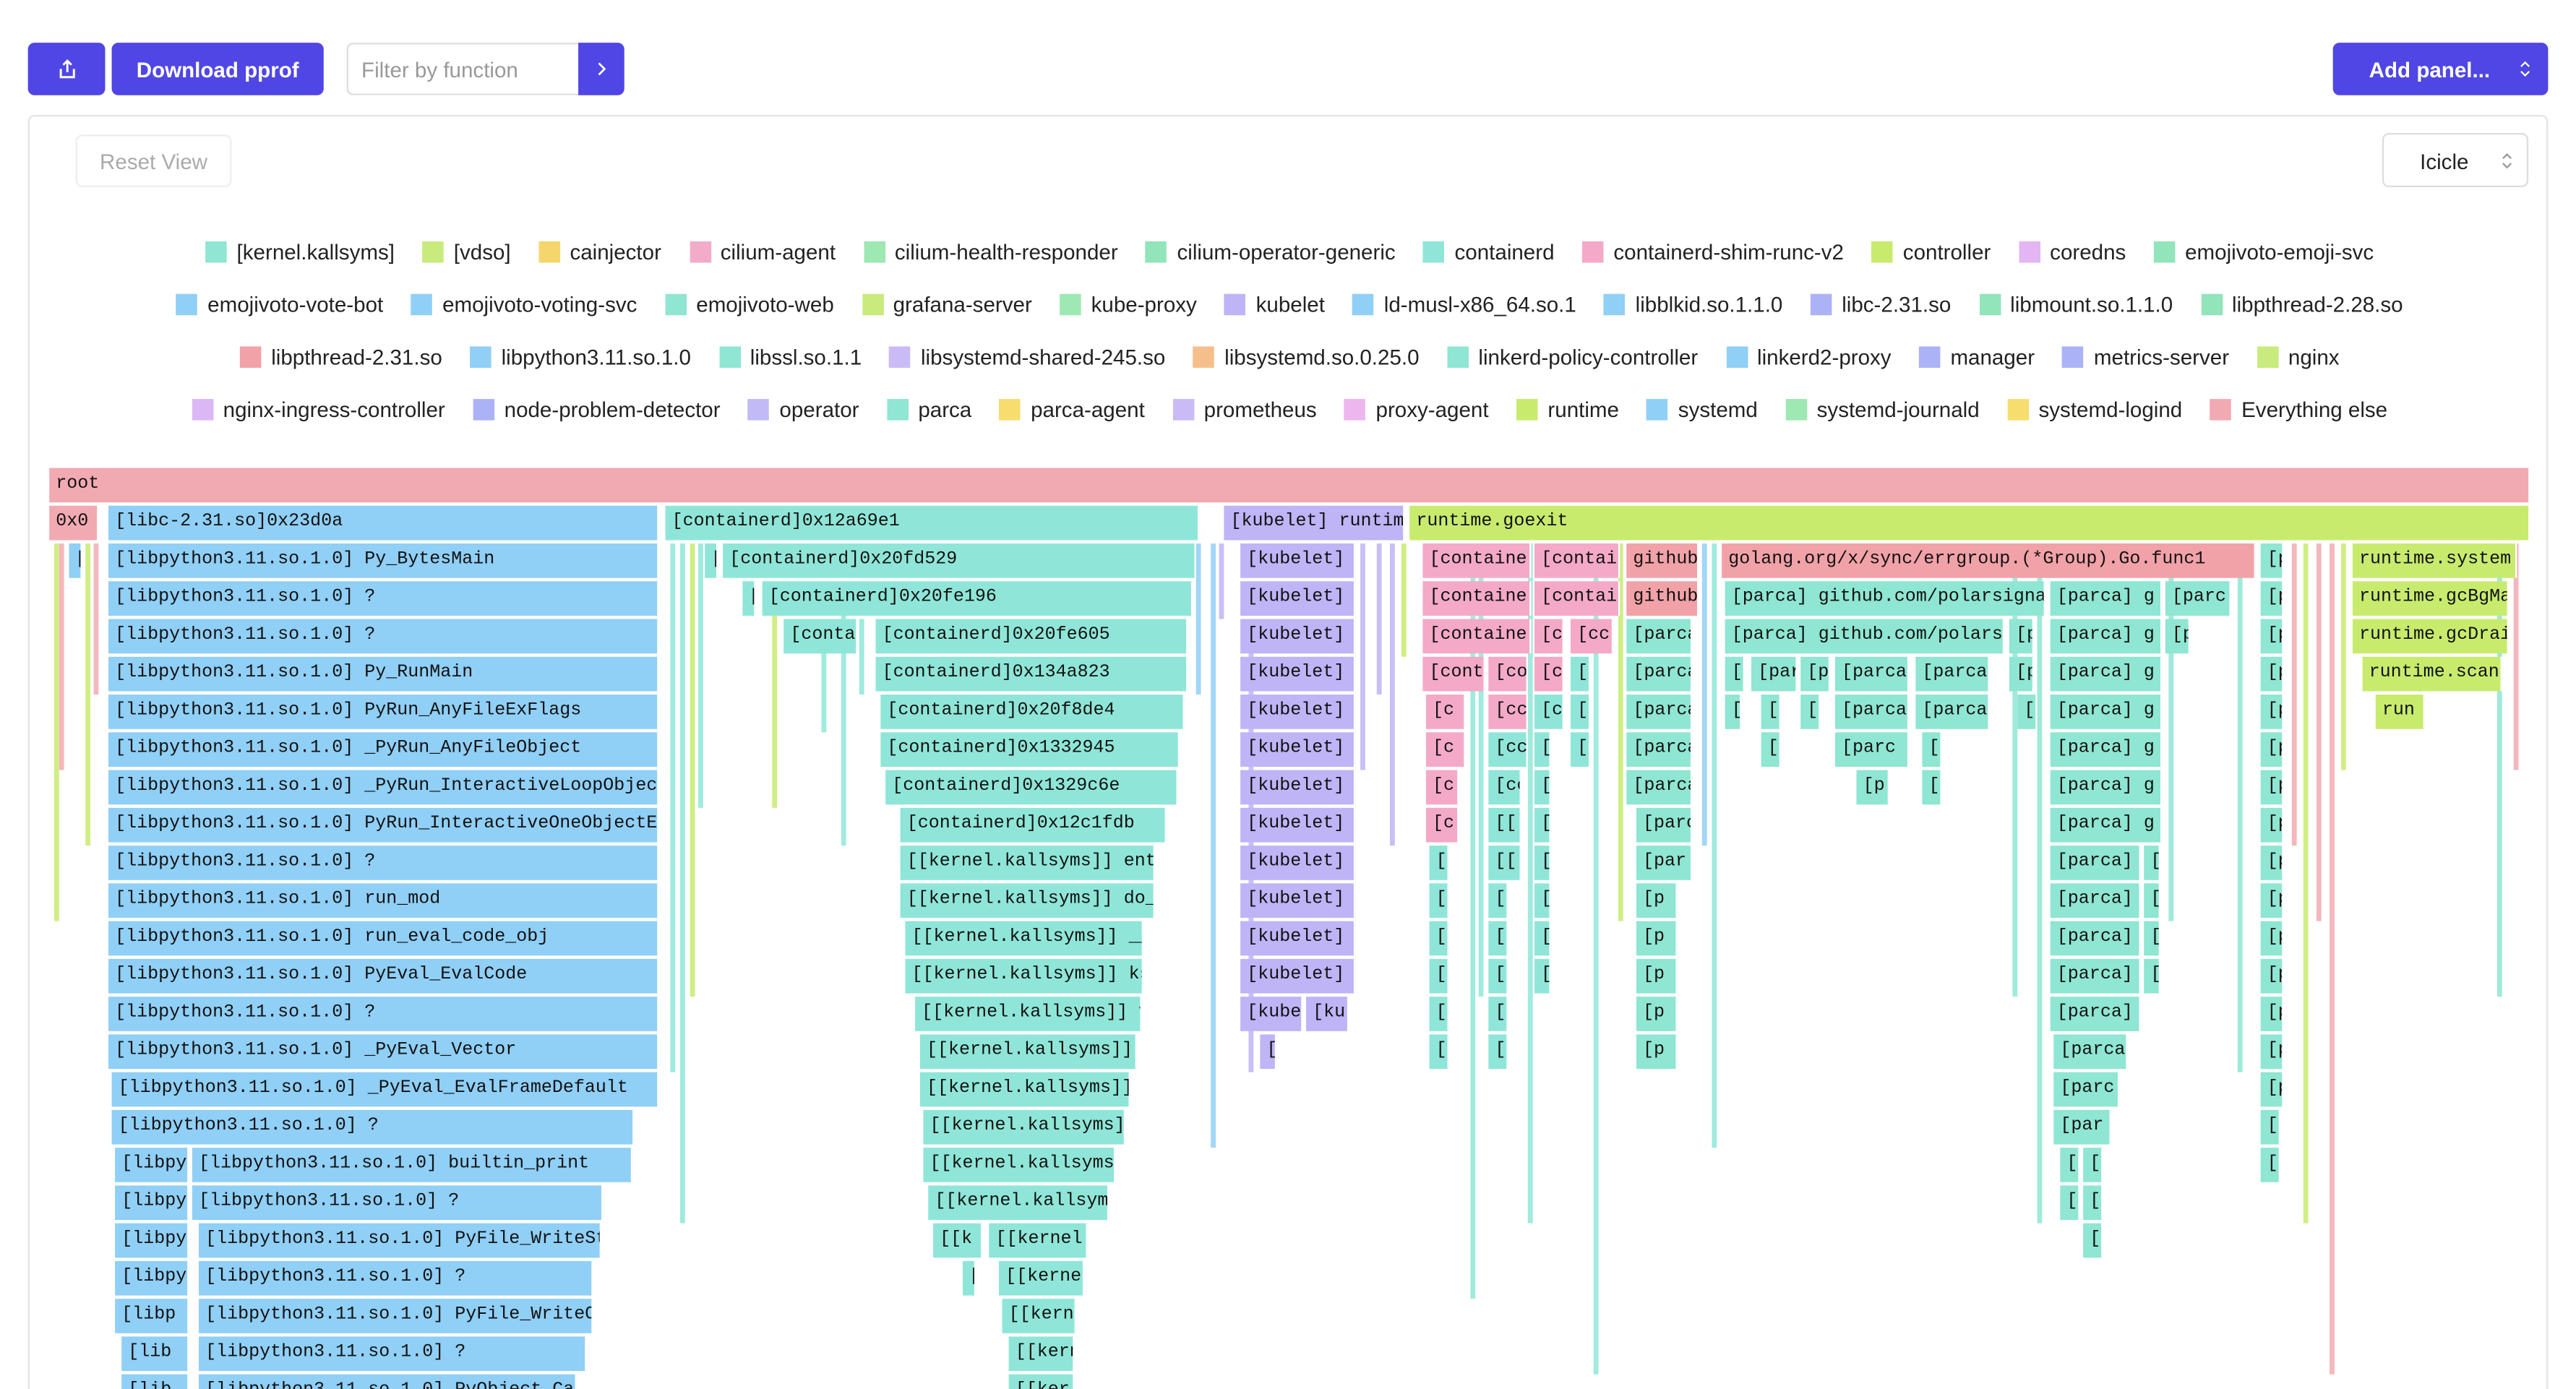 The image size is (2576, 1389). Describe the element at coordinates (413, 1165) in the screenshot. I see `flame-frame: [libpython3.11.so.1.0] builtin_print` at that location.